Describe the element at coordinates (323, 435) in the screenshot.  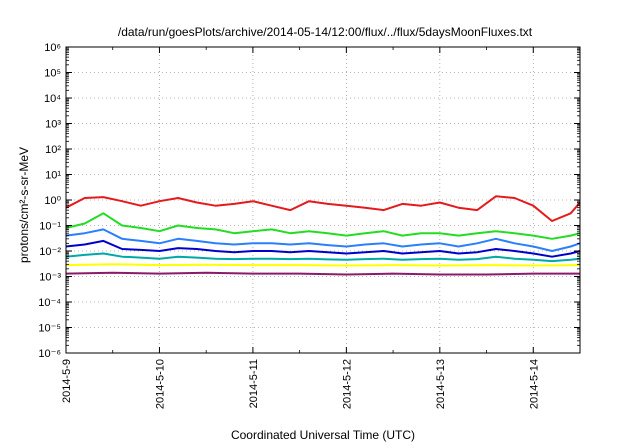
I see `x-axis-label: Coordinated Universal Time (UTC)` at that location.